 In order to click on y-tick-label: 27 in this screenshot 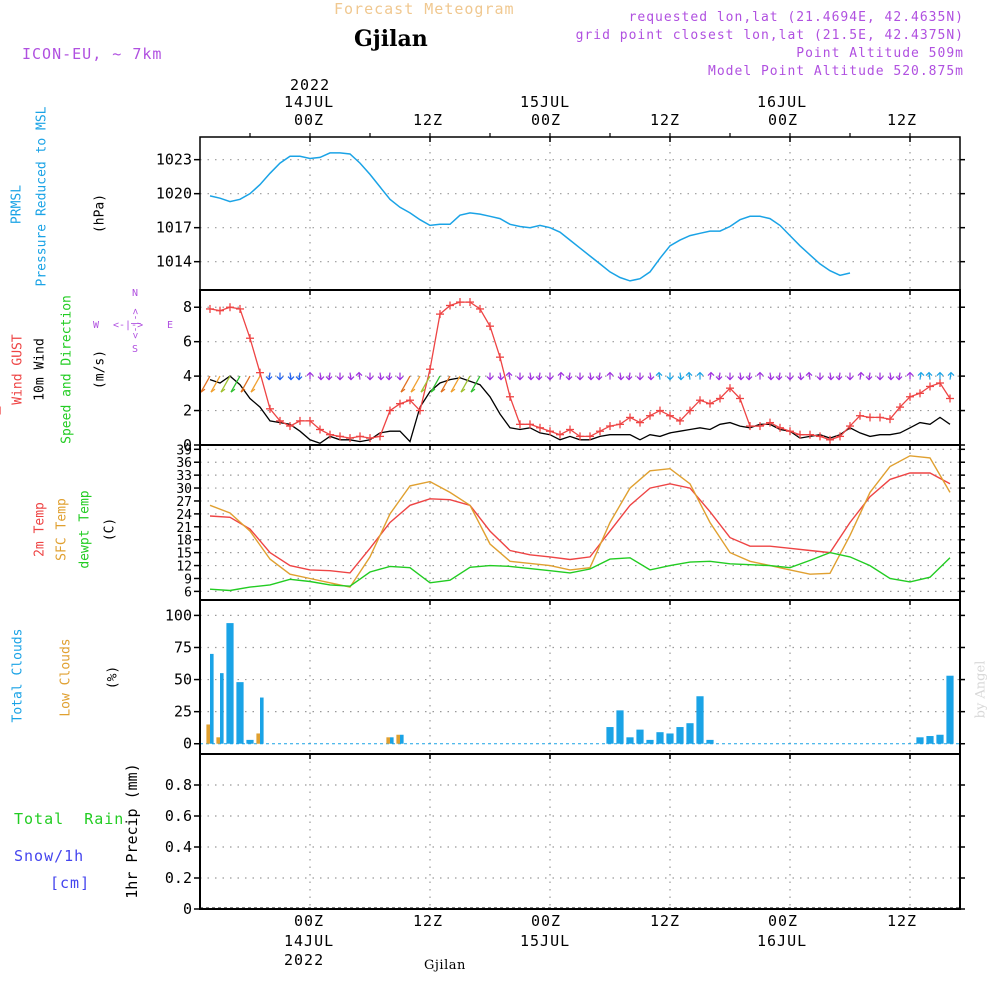, I will do `click(184, 502)`.